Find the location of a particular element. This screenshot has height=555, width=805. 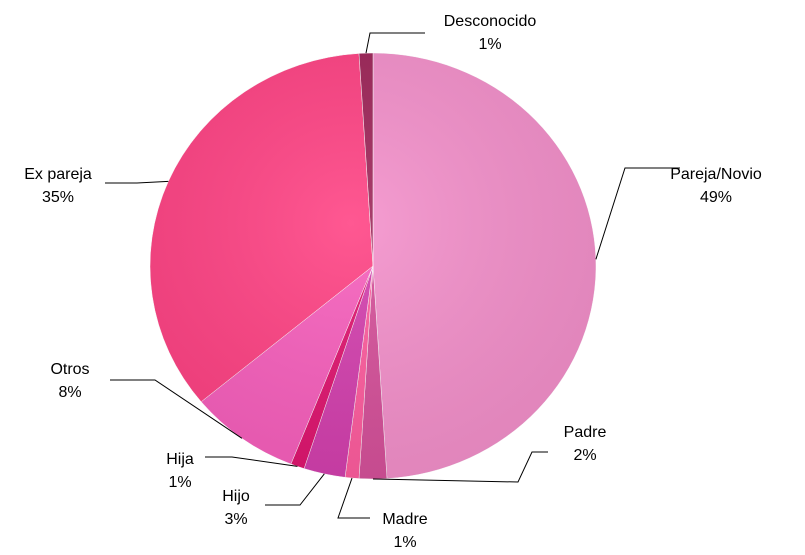

slice-value-label: 35% is located at coordinates (58, 197).